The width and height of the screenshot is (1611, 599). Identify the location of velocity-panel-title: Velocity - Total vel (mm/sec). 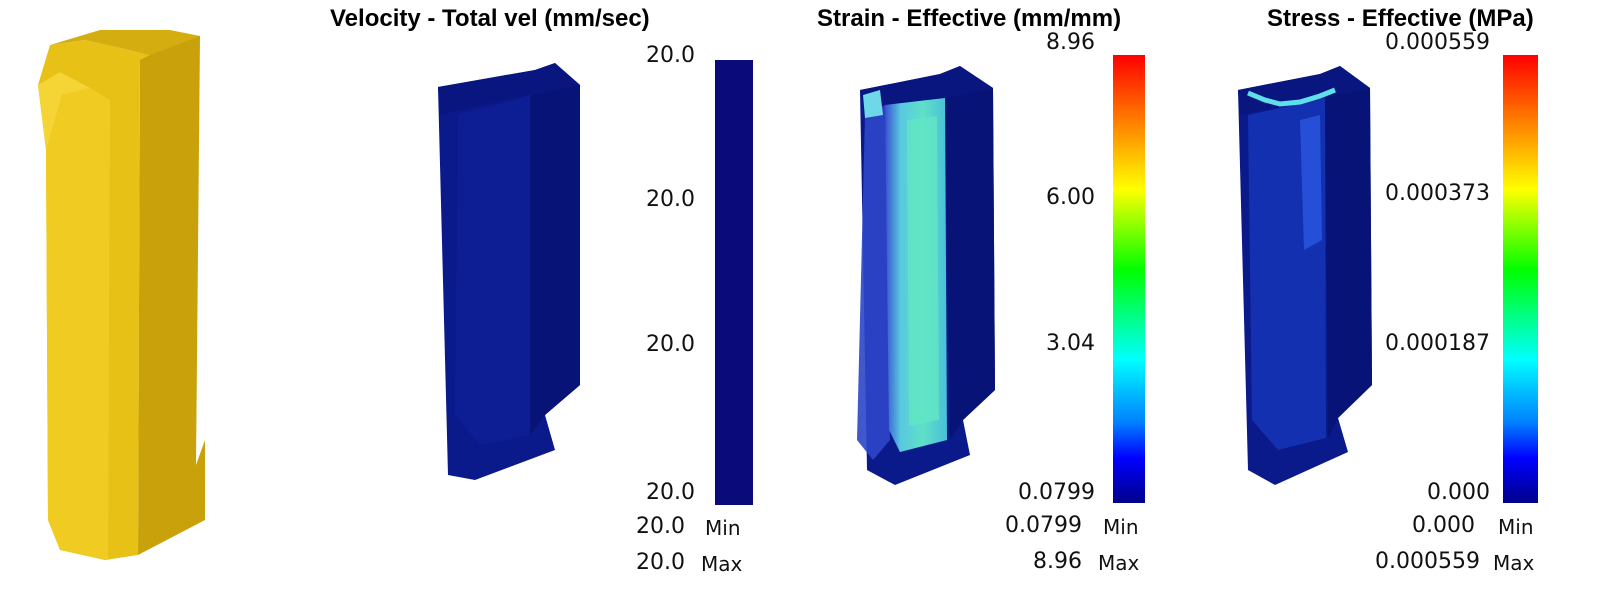
(490, 18).